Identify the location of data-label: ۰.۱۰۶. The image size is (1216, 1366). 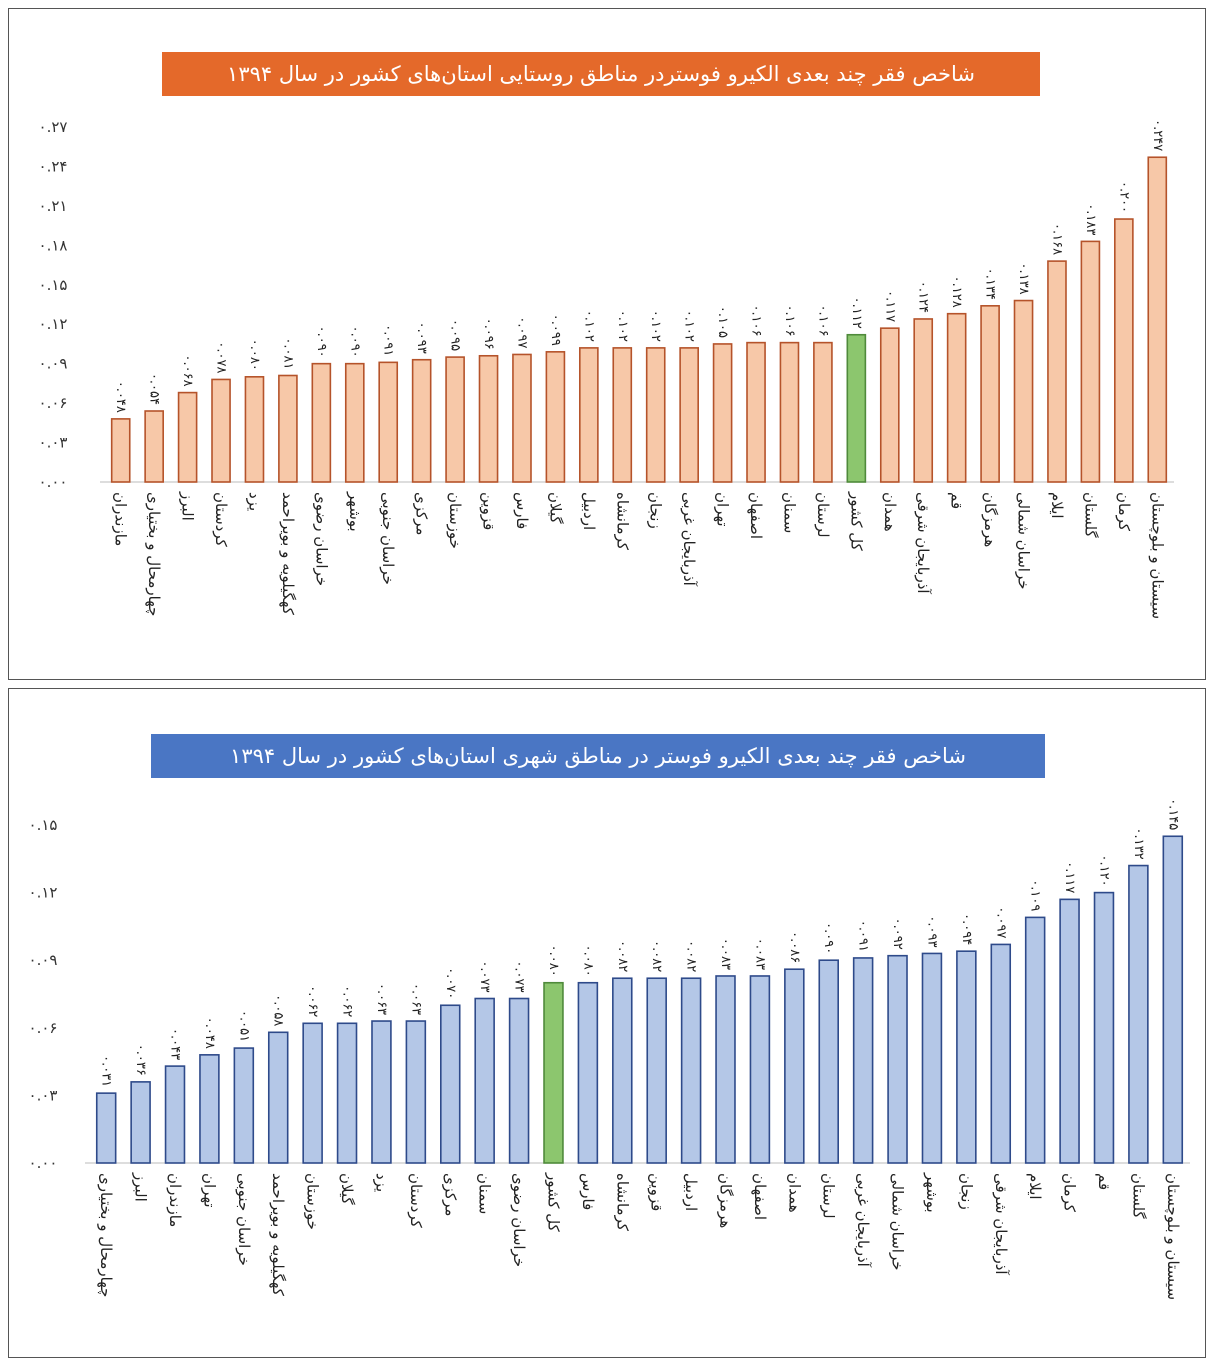
(789, 321).